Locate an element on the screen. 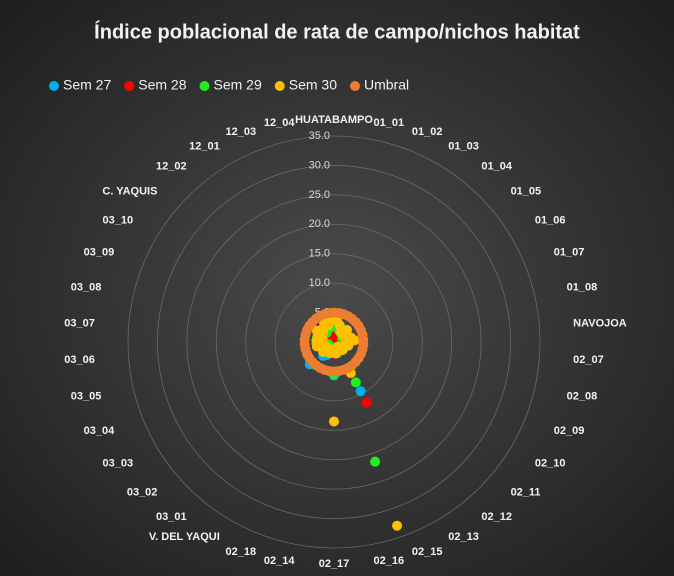  y-tick-label: 20.0 is located at coordinates (319, 224).